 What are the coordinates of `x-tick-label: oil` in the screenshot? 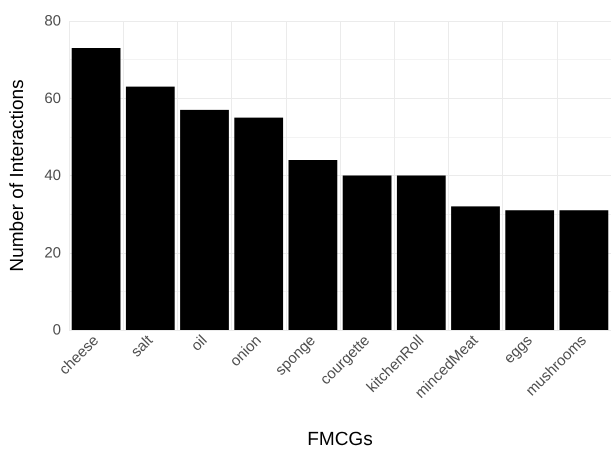 It's located at (199, 343).